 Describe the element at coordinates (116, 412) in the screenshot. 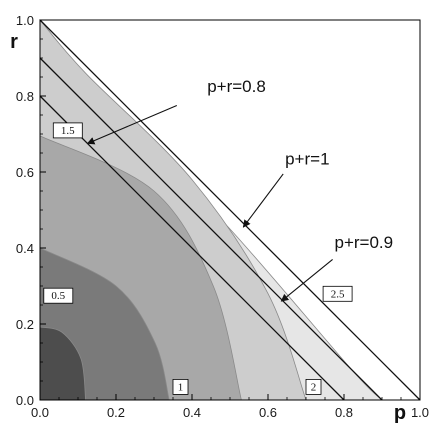

I see `x-tick-label: 0.2` at that location.